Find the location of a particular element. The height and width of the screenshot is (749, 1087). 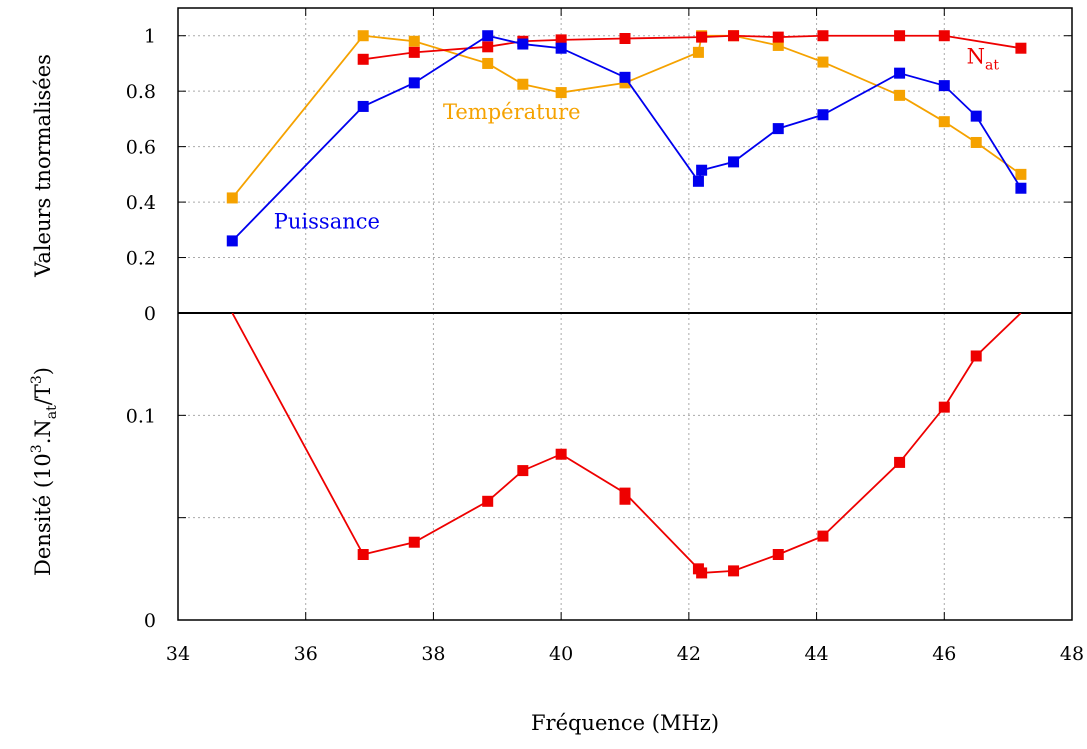

x-tick-label: 36 is located at coordinates (306, 654).